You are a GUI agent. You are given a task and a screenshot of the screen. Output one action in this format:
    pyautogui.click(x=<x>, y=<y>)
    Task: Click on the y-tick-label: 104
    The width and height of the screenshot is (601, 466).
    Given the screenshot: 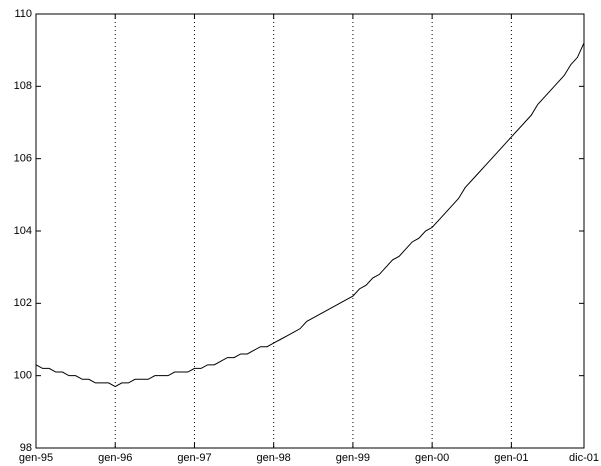 What is the action you would take?
    pyautogui.click(x=23, y=231)
    